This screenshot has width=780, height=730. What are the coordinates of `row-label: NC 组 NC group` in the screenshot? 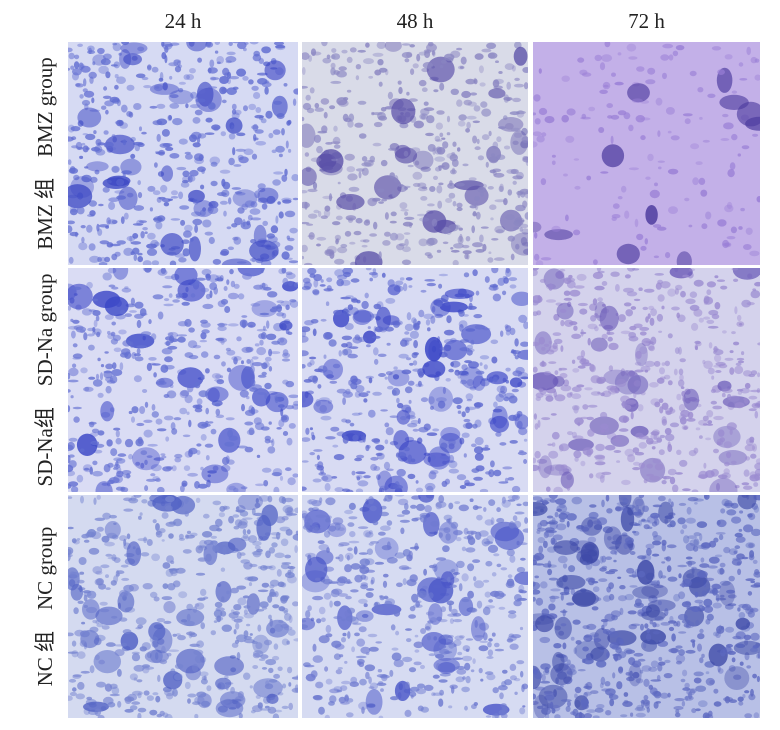 It's located at (45, 607).